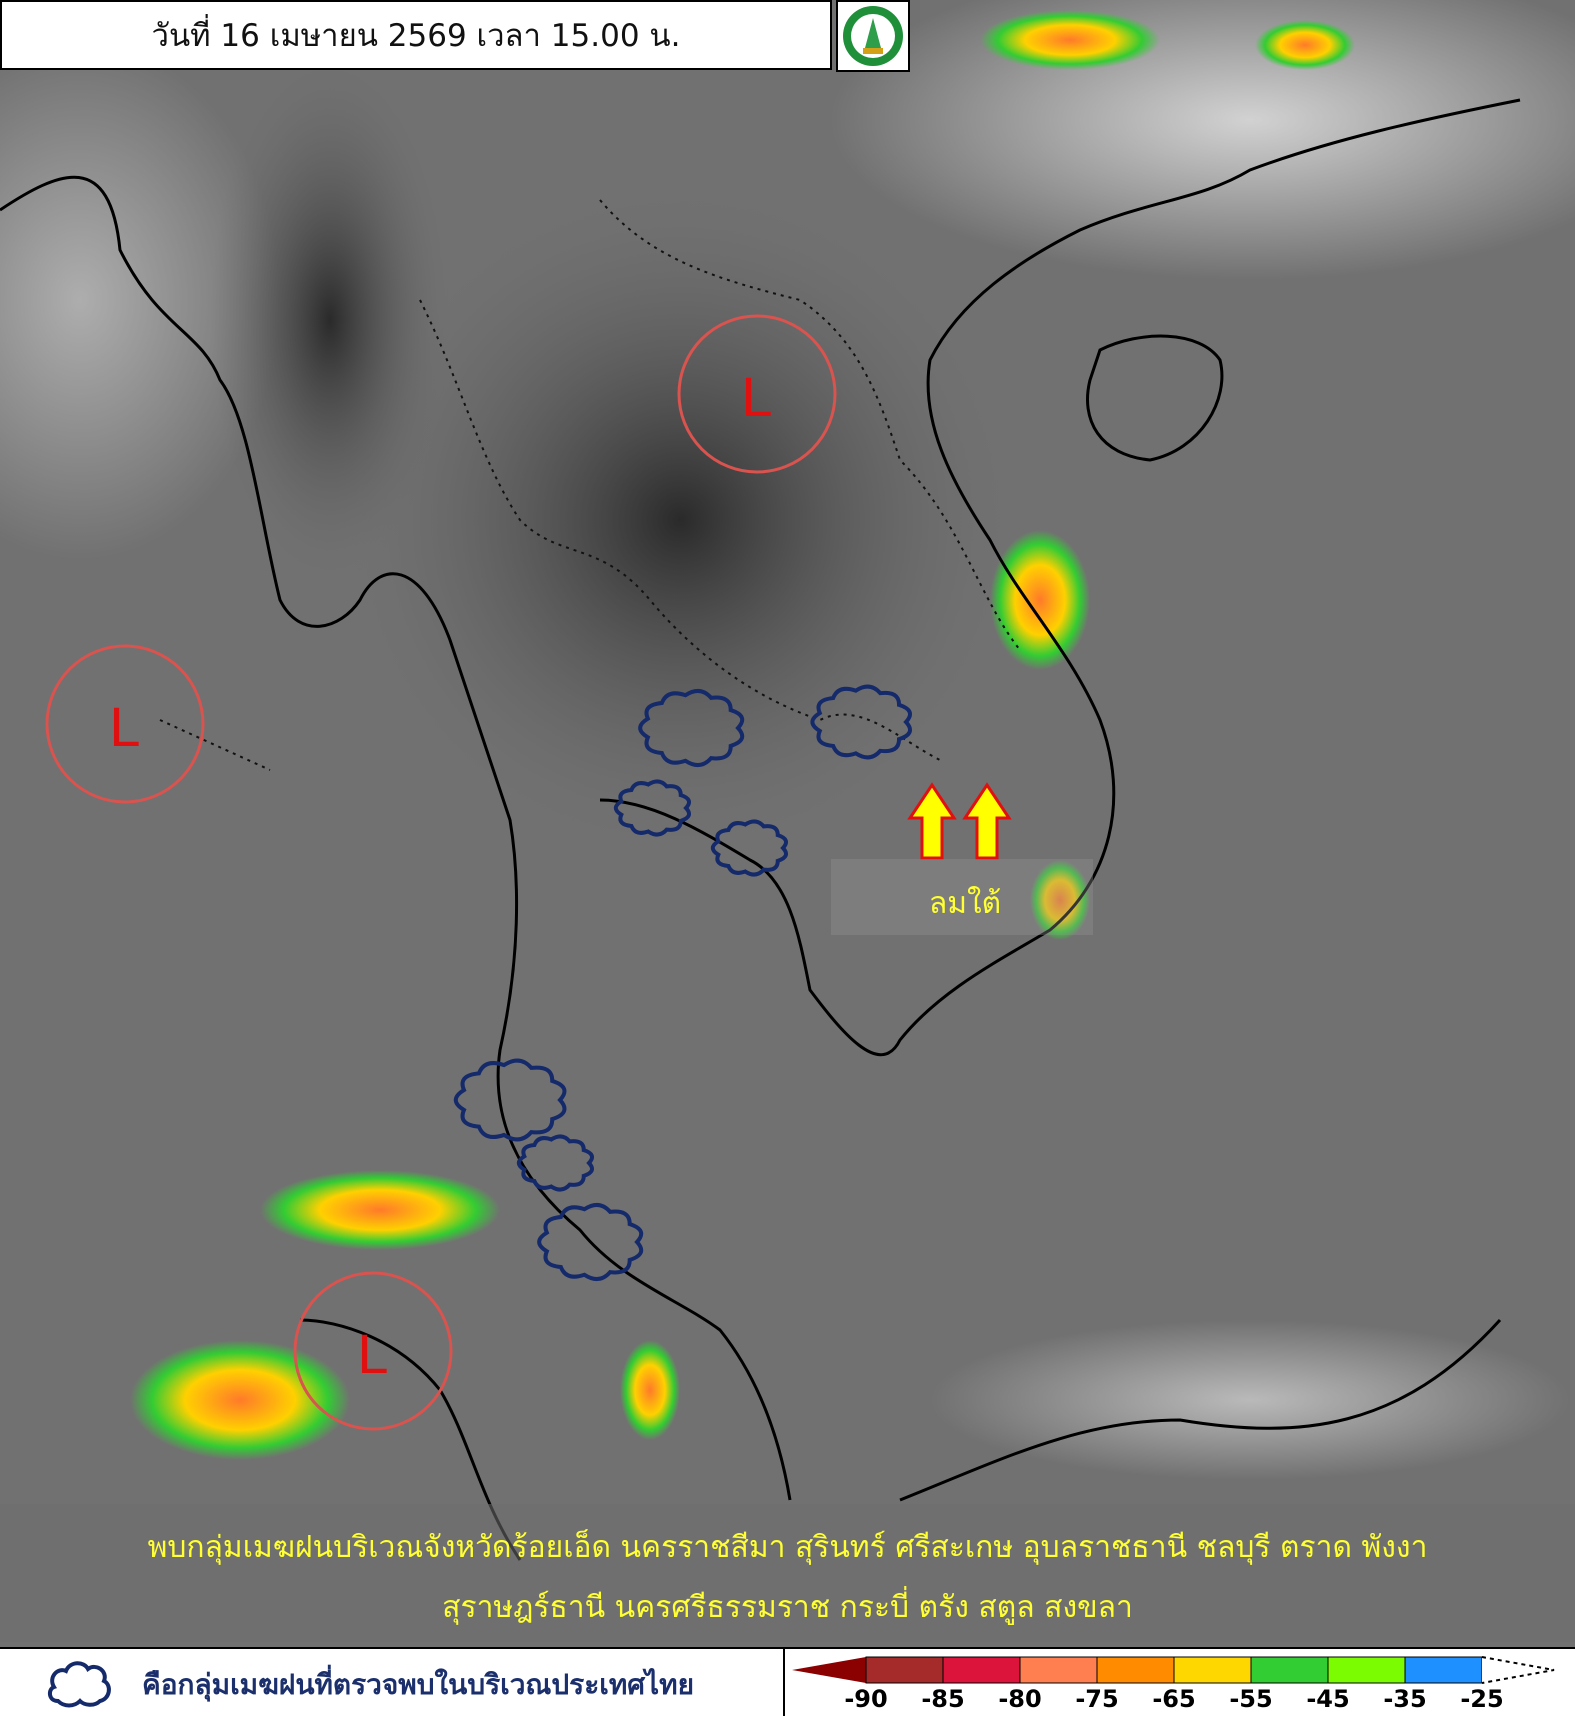 The height and width of the screenshot is (1716, 1575). Describe the element at coordinates (418, 1684) in the screenshot. I see `cloud-legend-text: คือกลุ่มเมฆฝนที่ตรวจพบในบริเวณประเทศไทย` at that location.